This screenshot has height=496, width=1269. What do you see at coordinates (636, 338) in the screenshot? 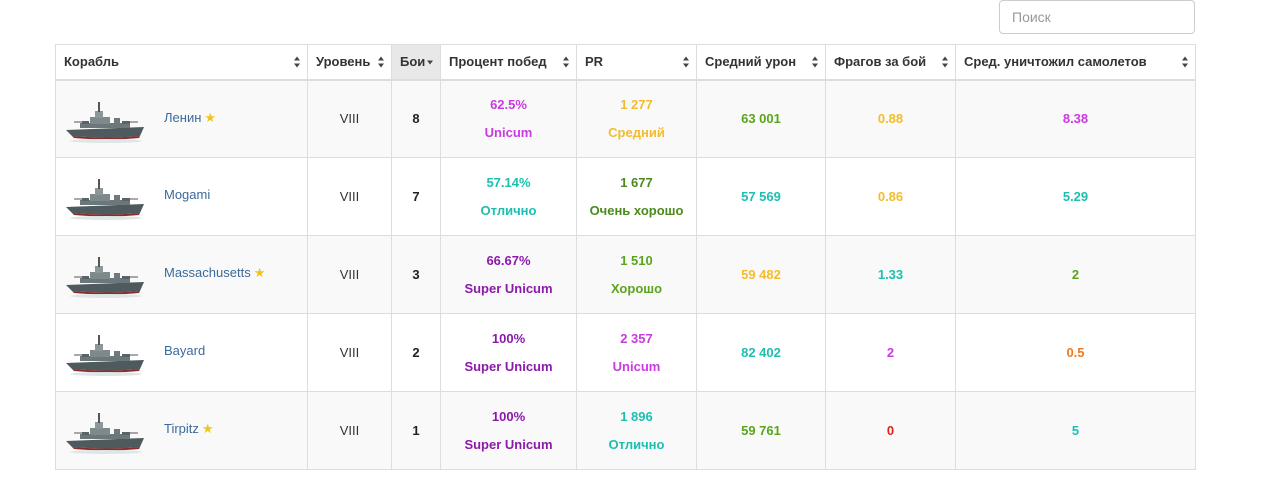
I see `pr-value: 2 357` at bounding box center [636, 338].